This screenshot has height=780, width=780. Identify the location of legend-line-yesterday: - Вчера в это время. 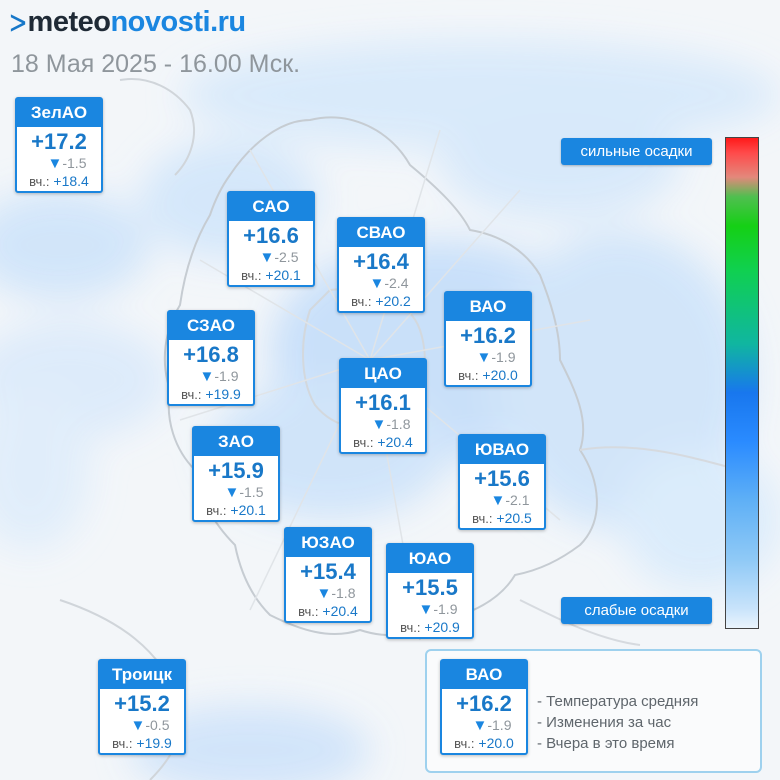
(606, 743).